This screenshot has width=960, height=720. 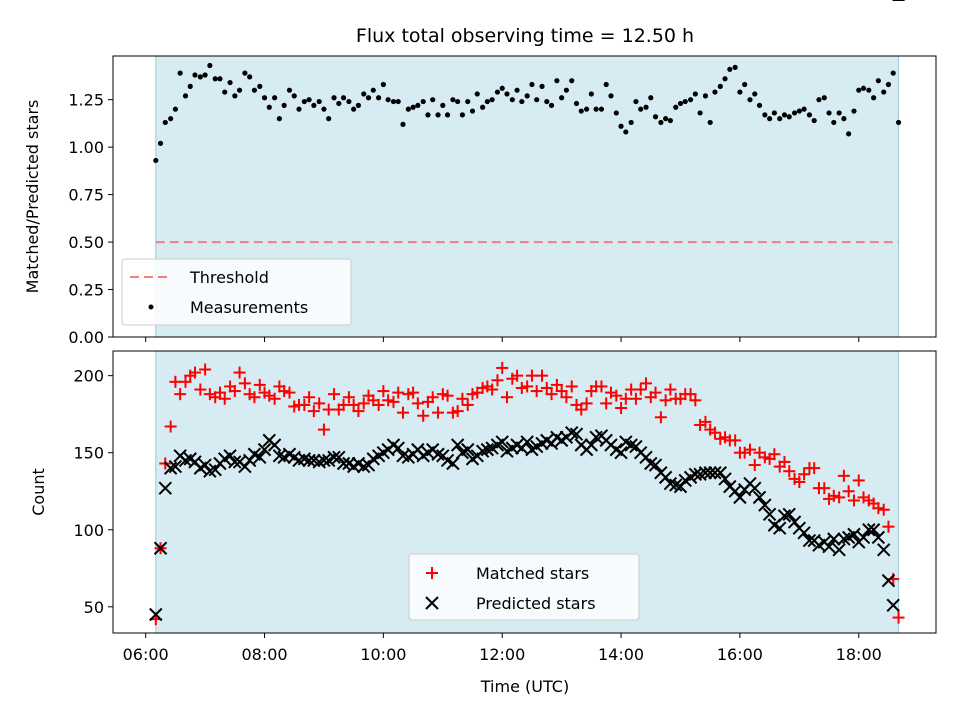 I want to click on x-axis-label: Time (UTC), so click(x=524, y=686).